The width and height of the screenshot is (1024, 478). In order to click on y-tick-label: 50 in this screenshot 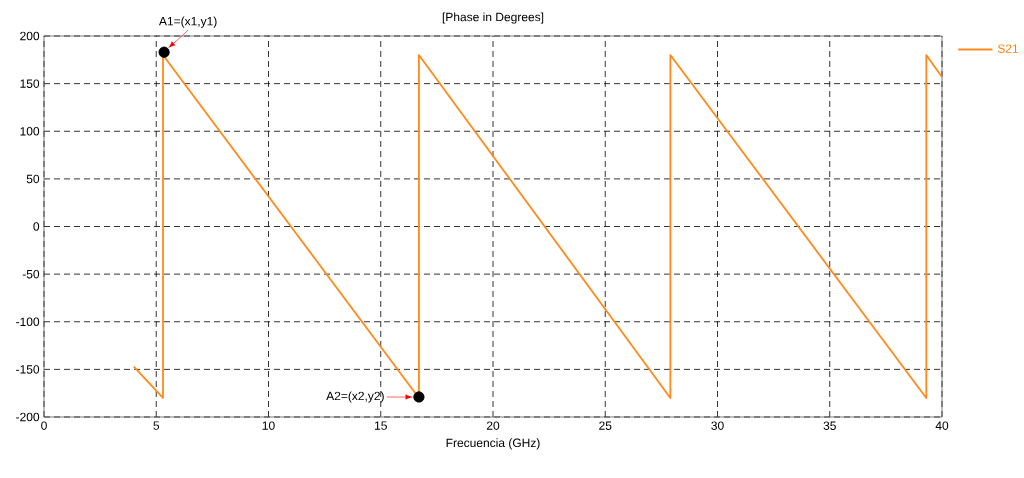, I will do `click(33, 179)`.